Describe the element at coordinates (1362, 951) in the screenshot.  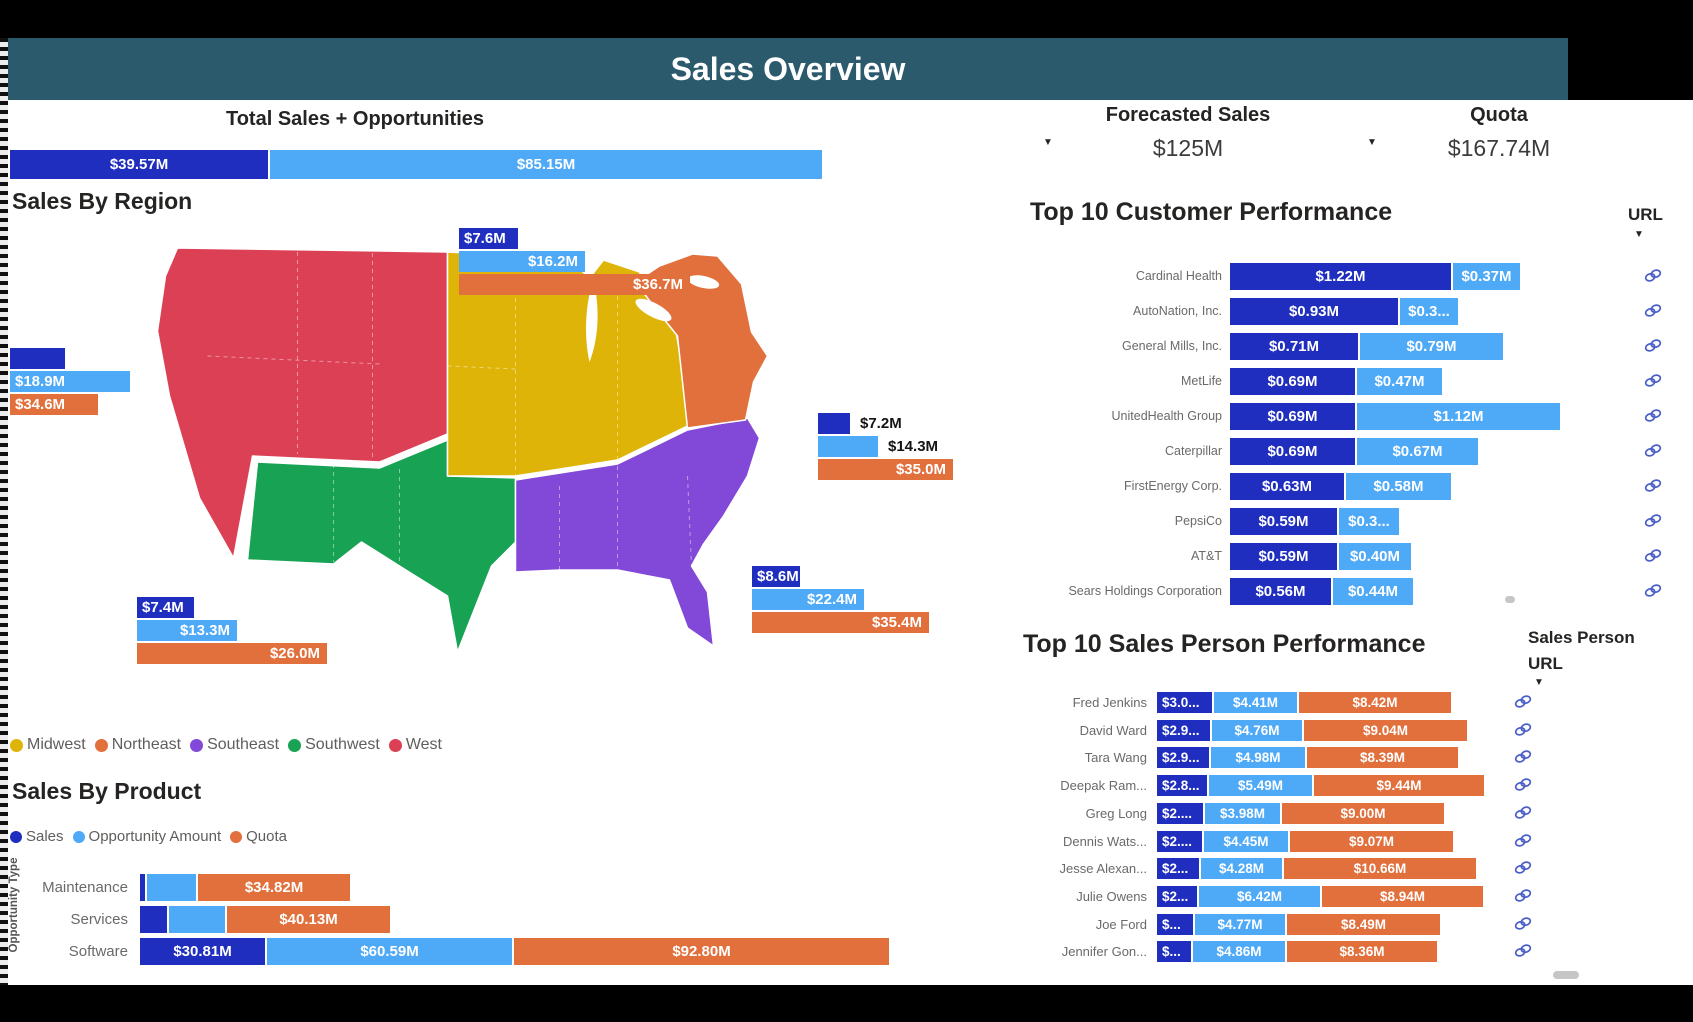
I see `bar-segment-orange: $8.36M` at that location.